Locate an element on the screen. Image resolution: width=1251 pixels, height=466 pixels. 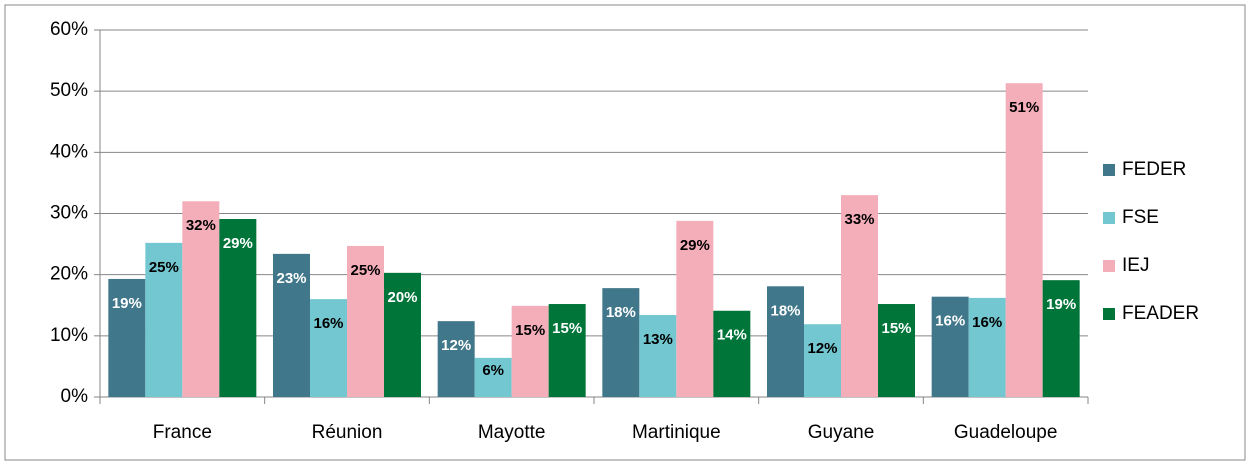
y-tick-label: 30% is located at coordinates (69, 213).